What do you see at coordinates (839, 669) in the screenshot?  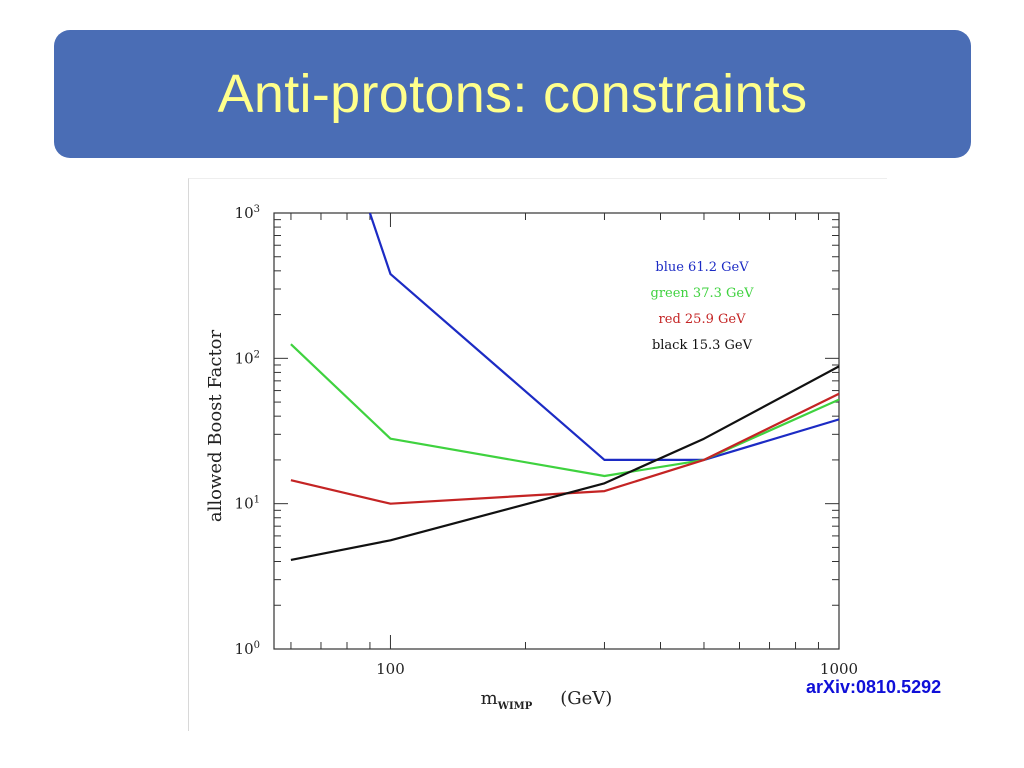 I see `x-tick-label: 1000` at bounding box center [839, 669].